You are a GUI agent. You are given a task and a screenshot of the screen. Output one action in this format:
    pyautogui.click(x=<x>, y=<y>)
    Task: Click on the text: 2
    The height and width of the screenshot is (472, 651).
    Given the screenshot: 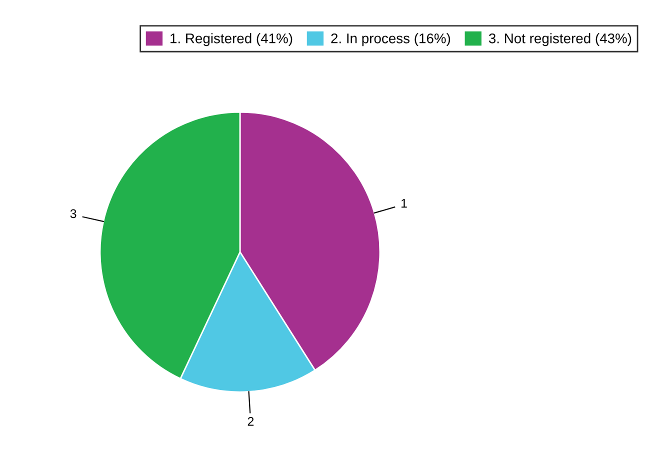 What is the action you would take?
    pyautogui.click(x=251, y=421)
    